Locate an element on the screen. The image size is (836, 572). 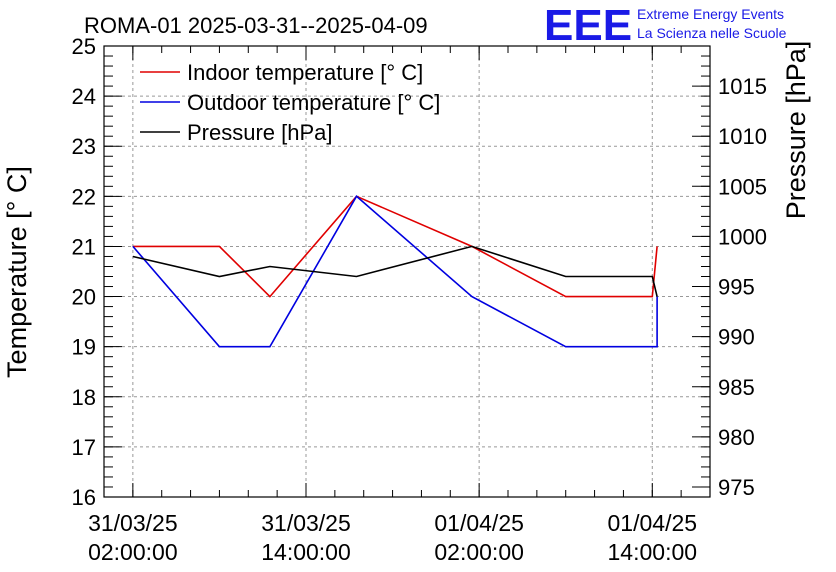
y-axis-left-label: Temperature [° C] is located at coordinates (17, 272).